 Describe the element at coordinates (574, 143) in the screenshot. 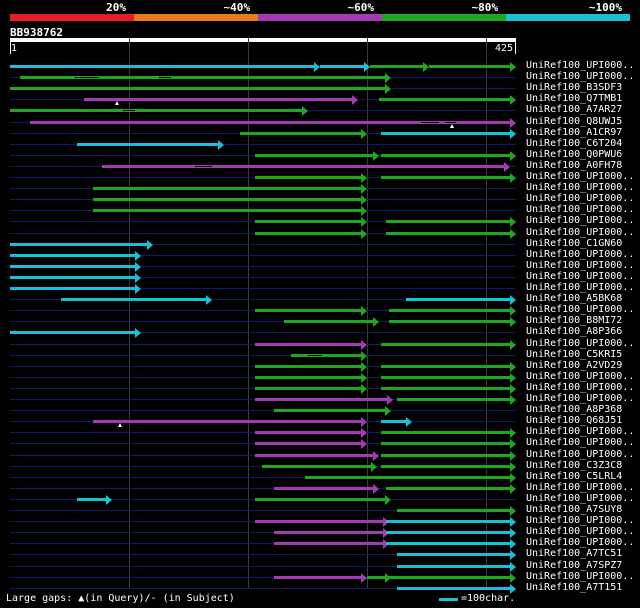

I see `hit-label: UniRef100_C6T204` at that location.